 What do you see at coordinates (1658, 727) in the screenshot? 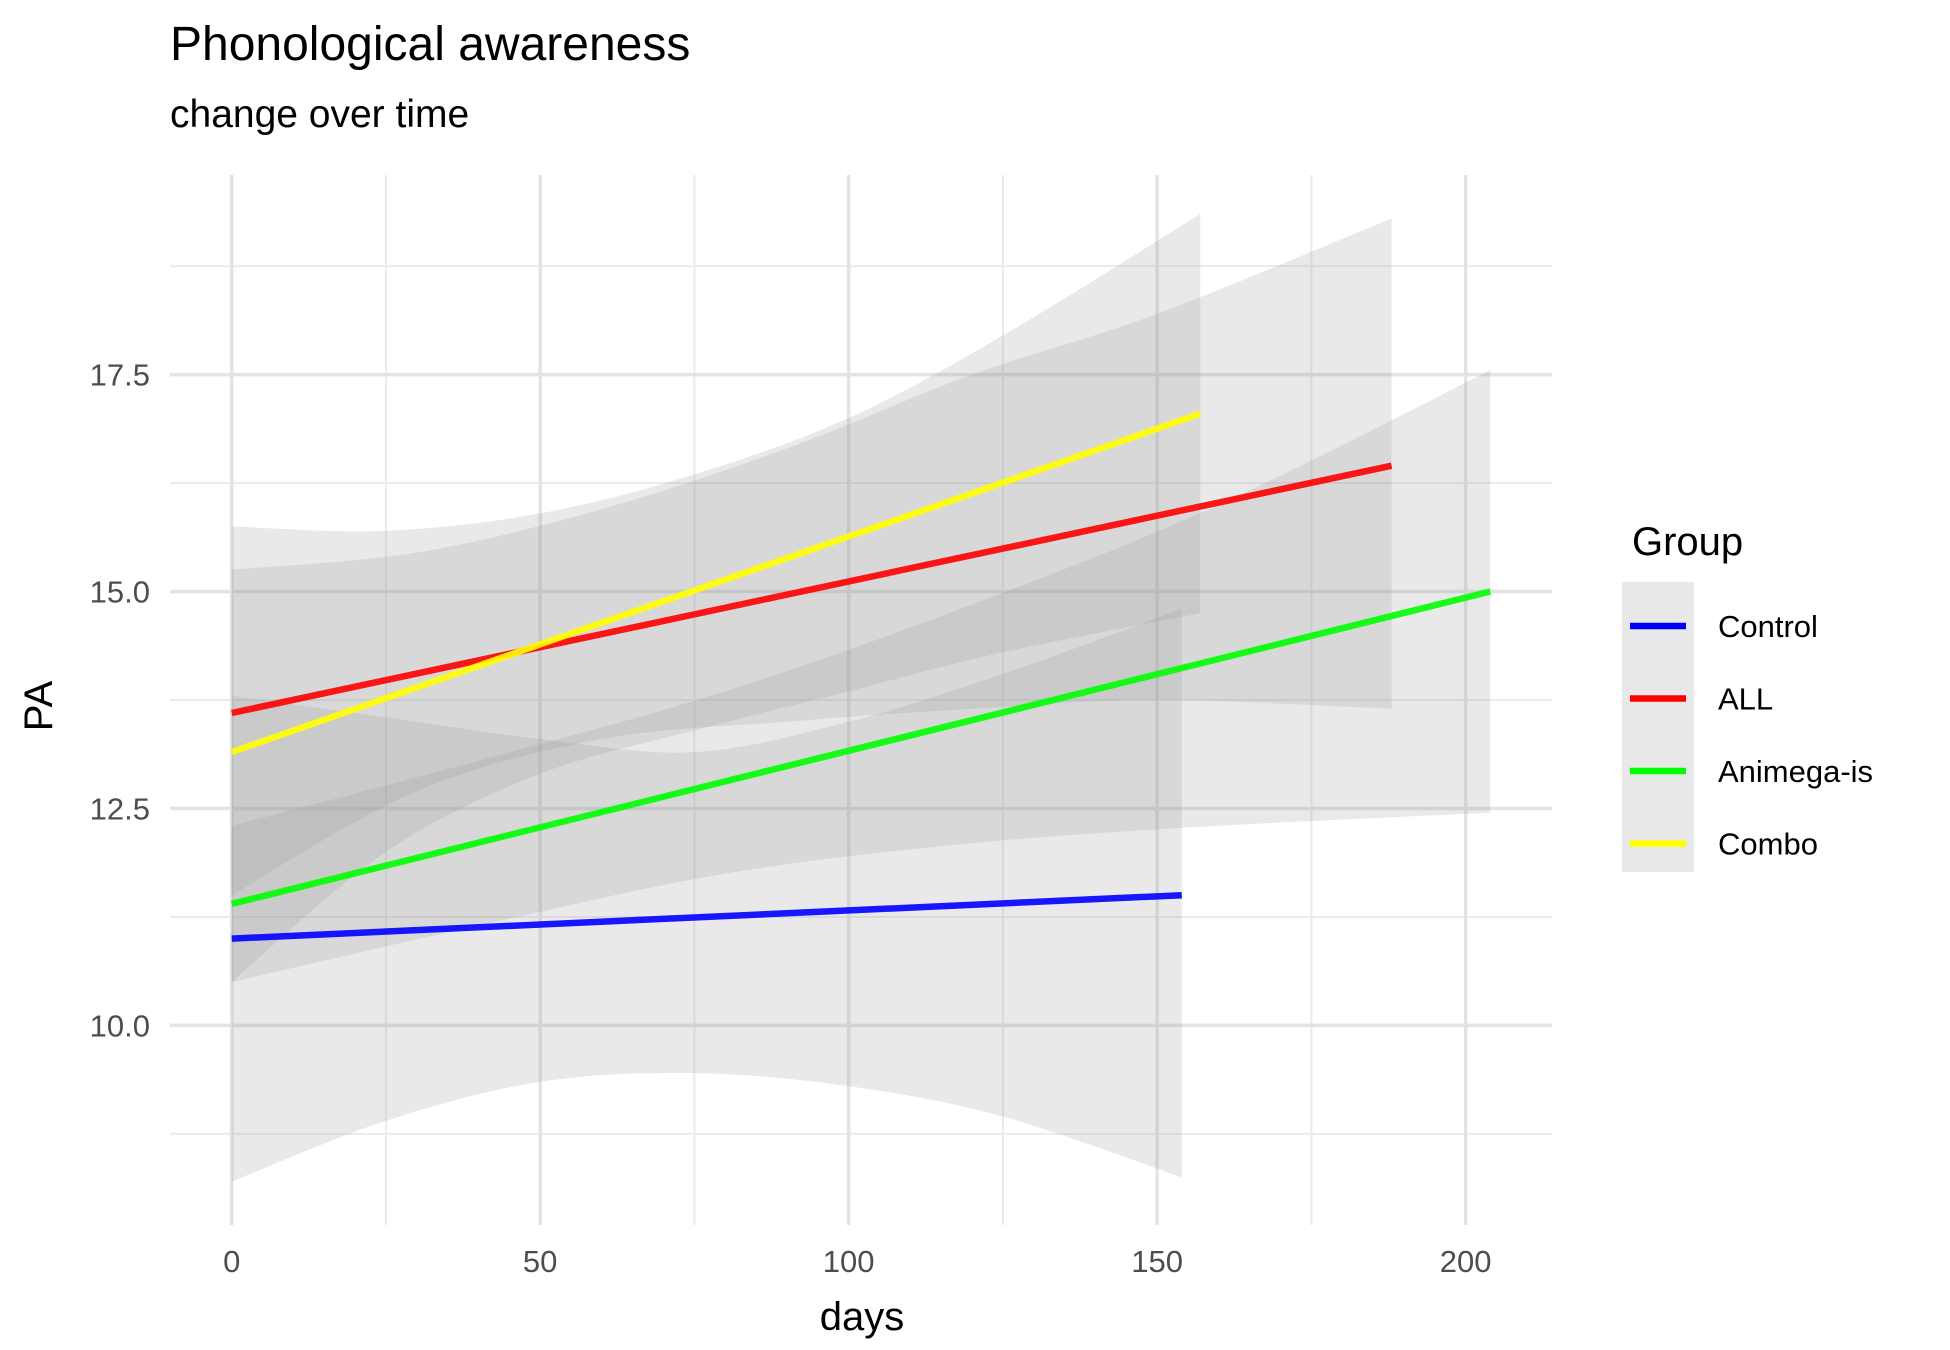
I see `legend-key-background` at bounding box center [1658, 727].